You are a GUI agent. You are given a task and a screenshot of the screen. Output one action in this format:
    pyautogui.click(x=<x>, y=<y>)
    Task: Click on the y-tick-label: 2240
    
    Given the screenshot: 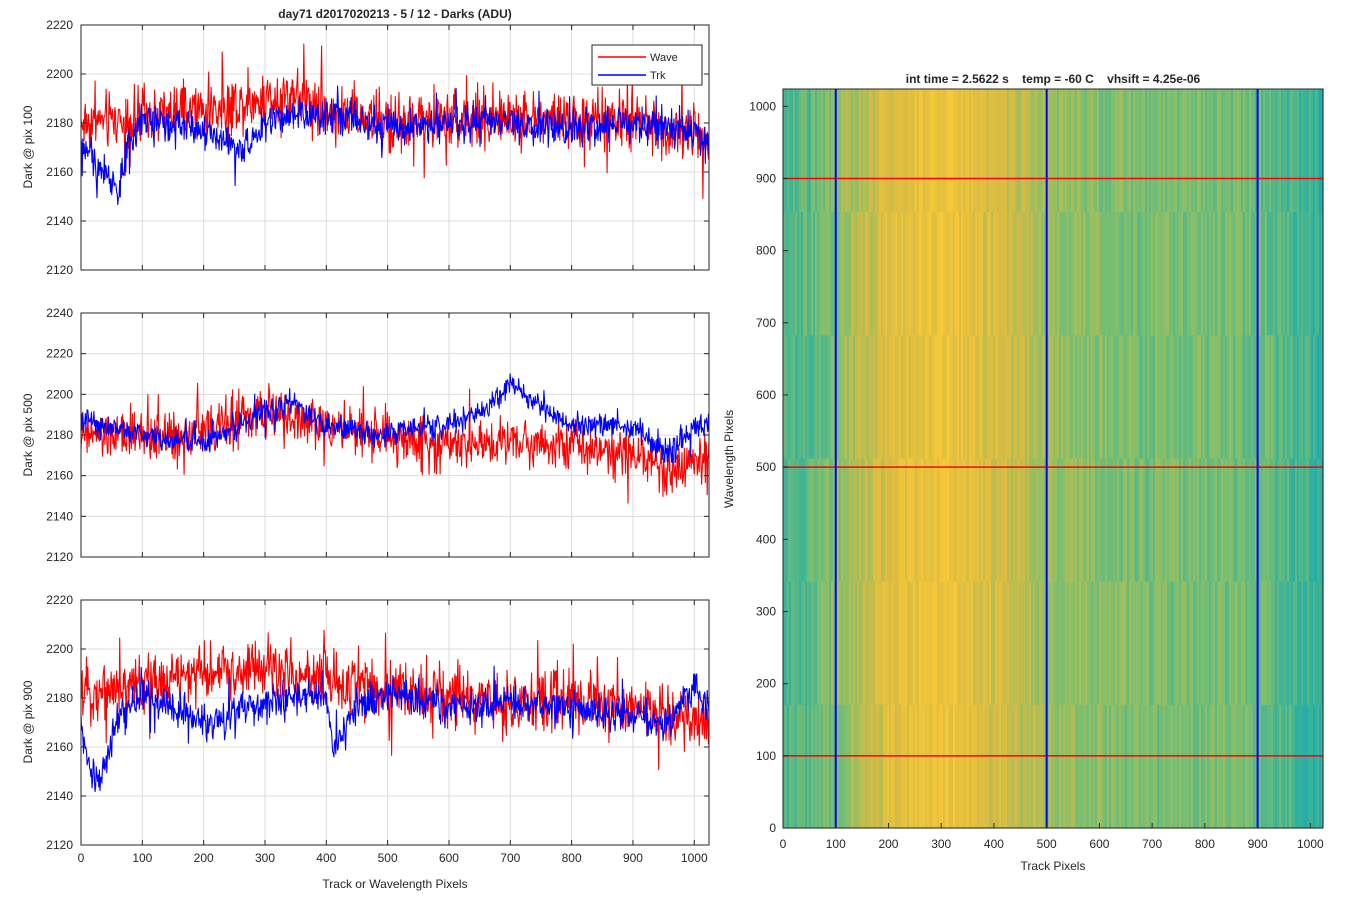 What is the action you would take?
    pyautogui.click(x=59, y=313)
    